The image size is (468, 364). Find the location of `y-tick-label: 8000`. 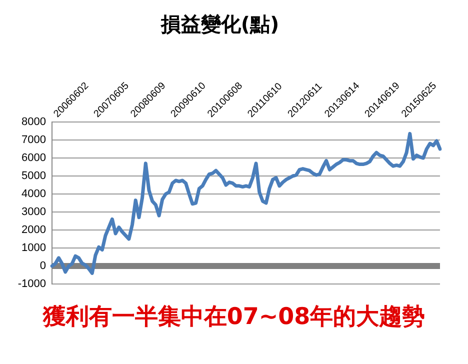

y-tick-label: 8000 is located at coordinates (34, 122).